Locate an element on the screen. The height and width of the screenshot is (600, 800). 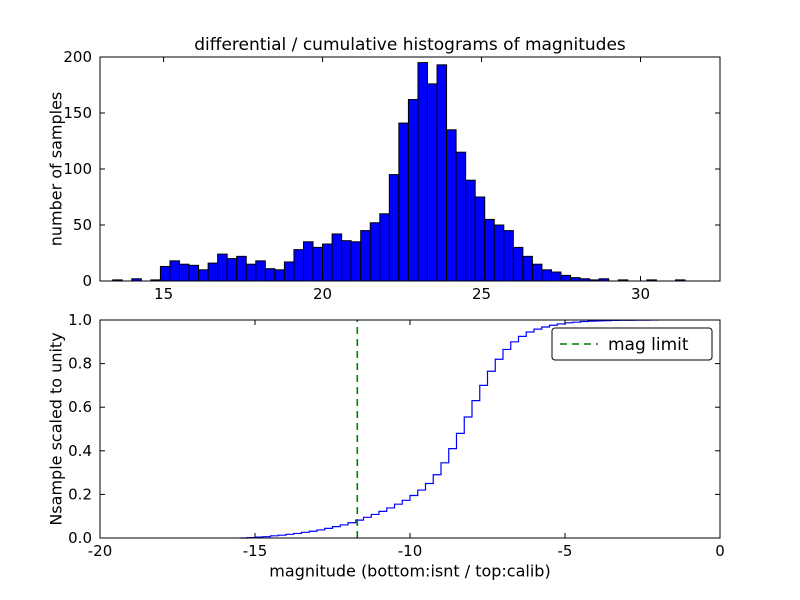
y-tick-label: 0.0 is located at coordinates (80, 538).